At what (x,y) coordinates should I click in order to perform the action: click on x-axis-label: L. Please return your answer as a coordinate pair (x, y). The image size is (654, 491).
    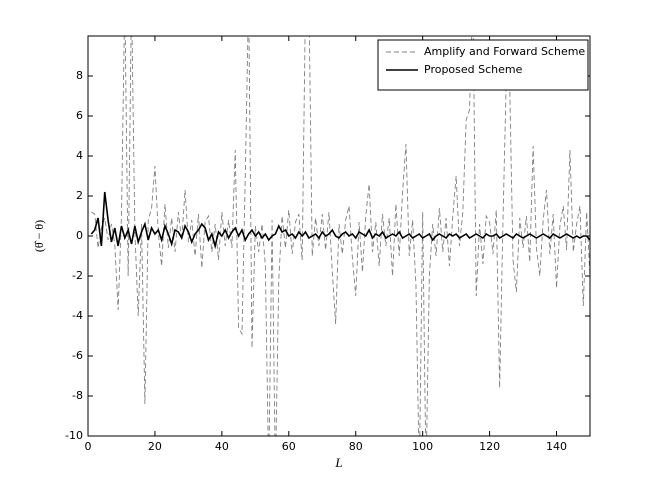
    Looking at the image, I should click on (338, 462).